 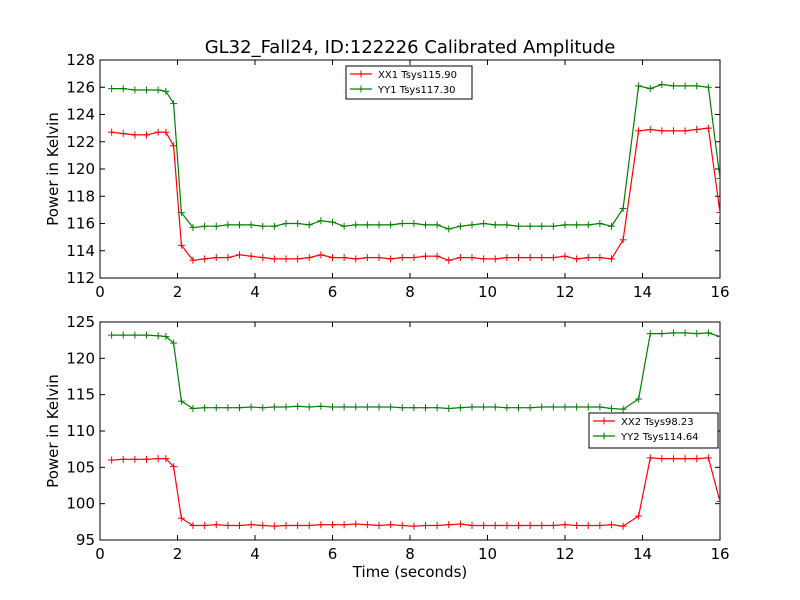 I want to click on legend-label: XX2 Tsys98.23, so click(x=657, y=422).